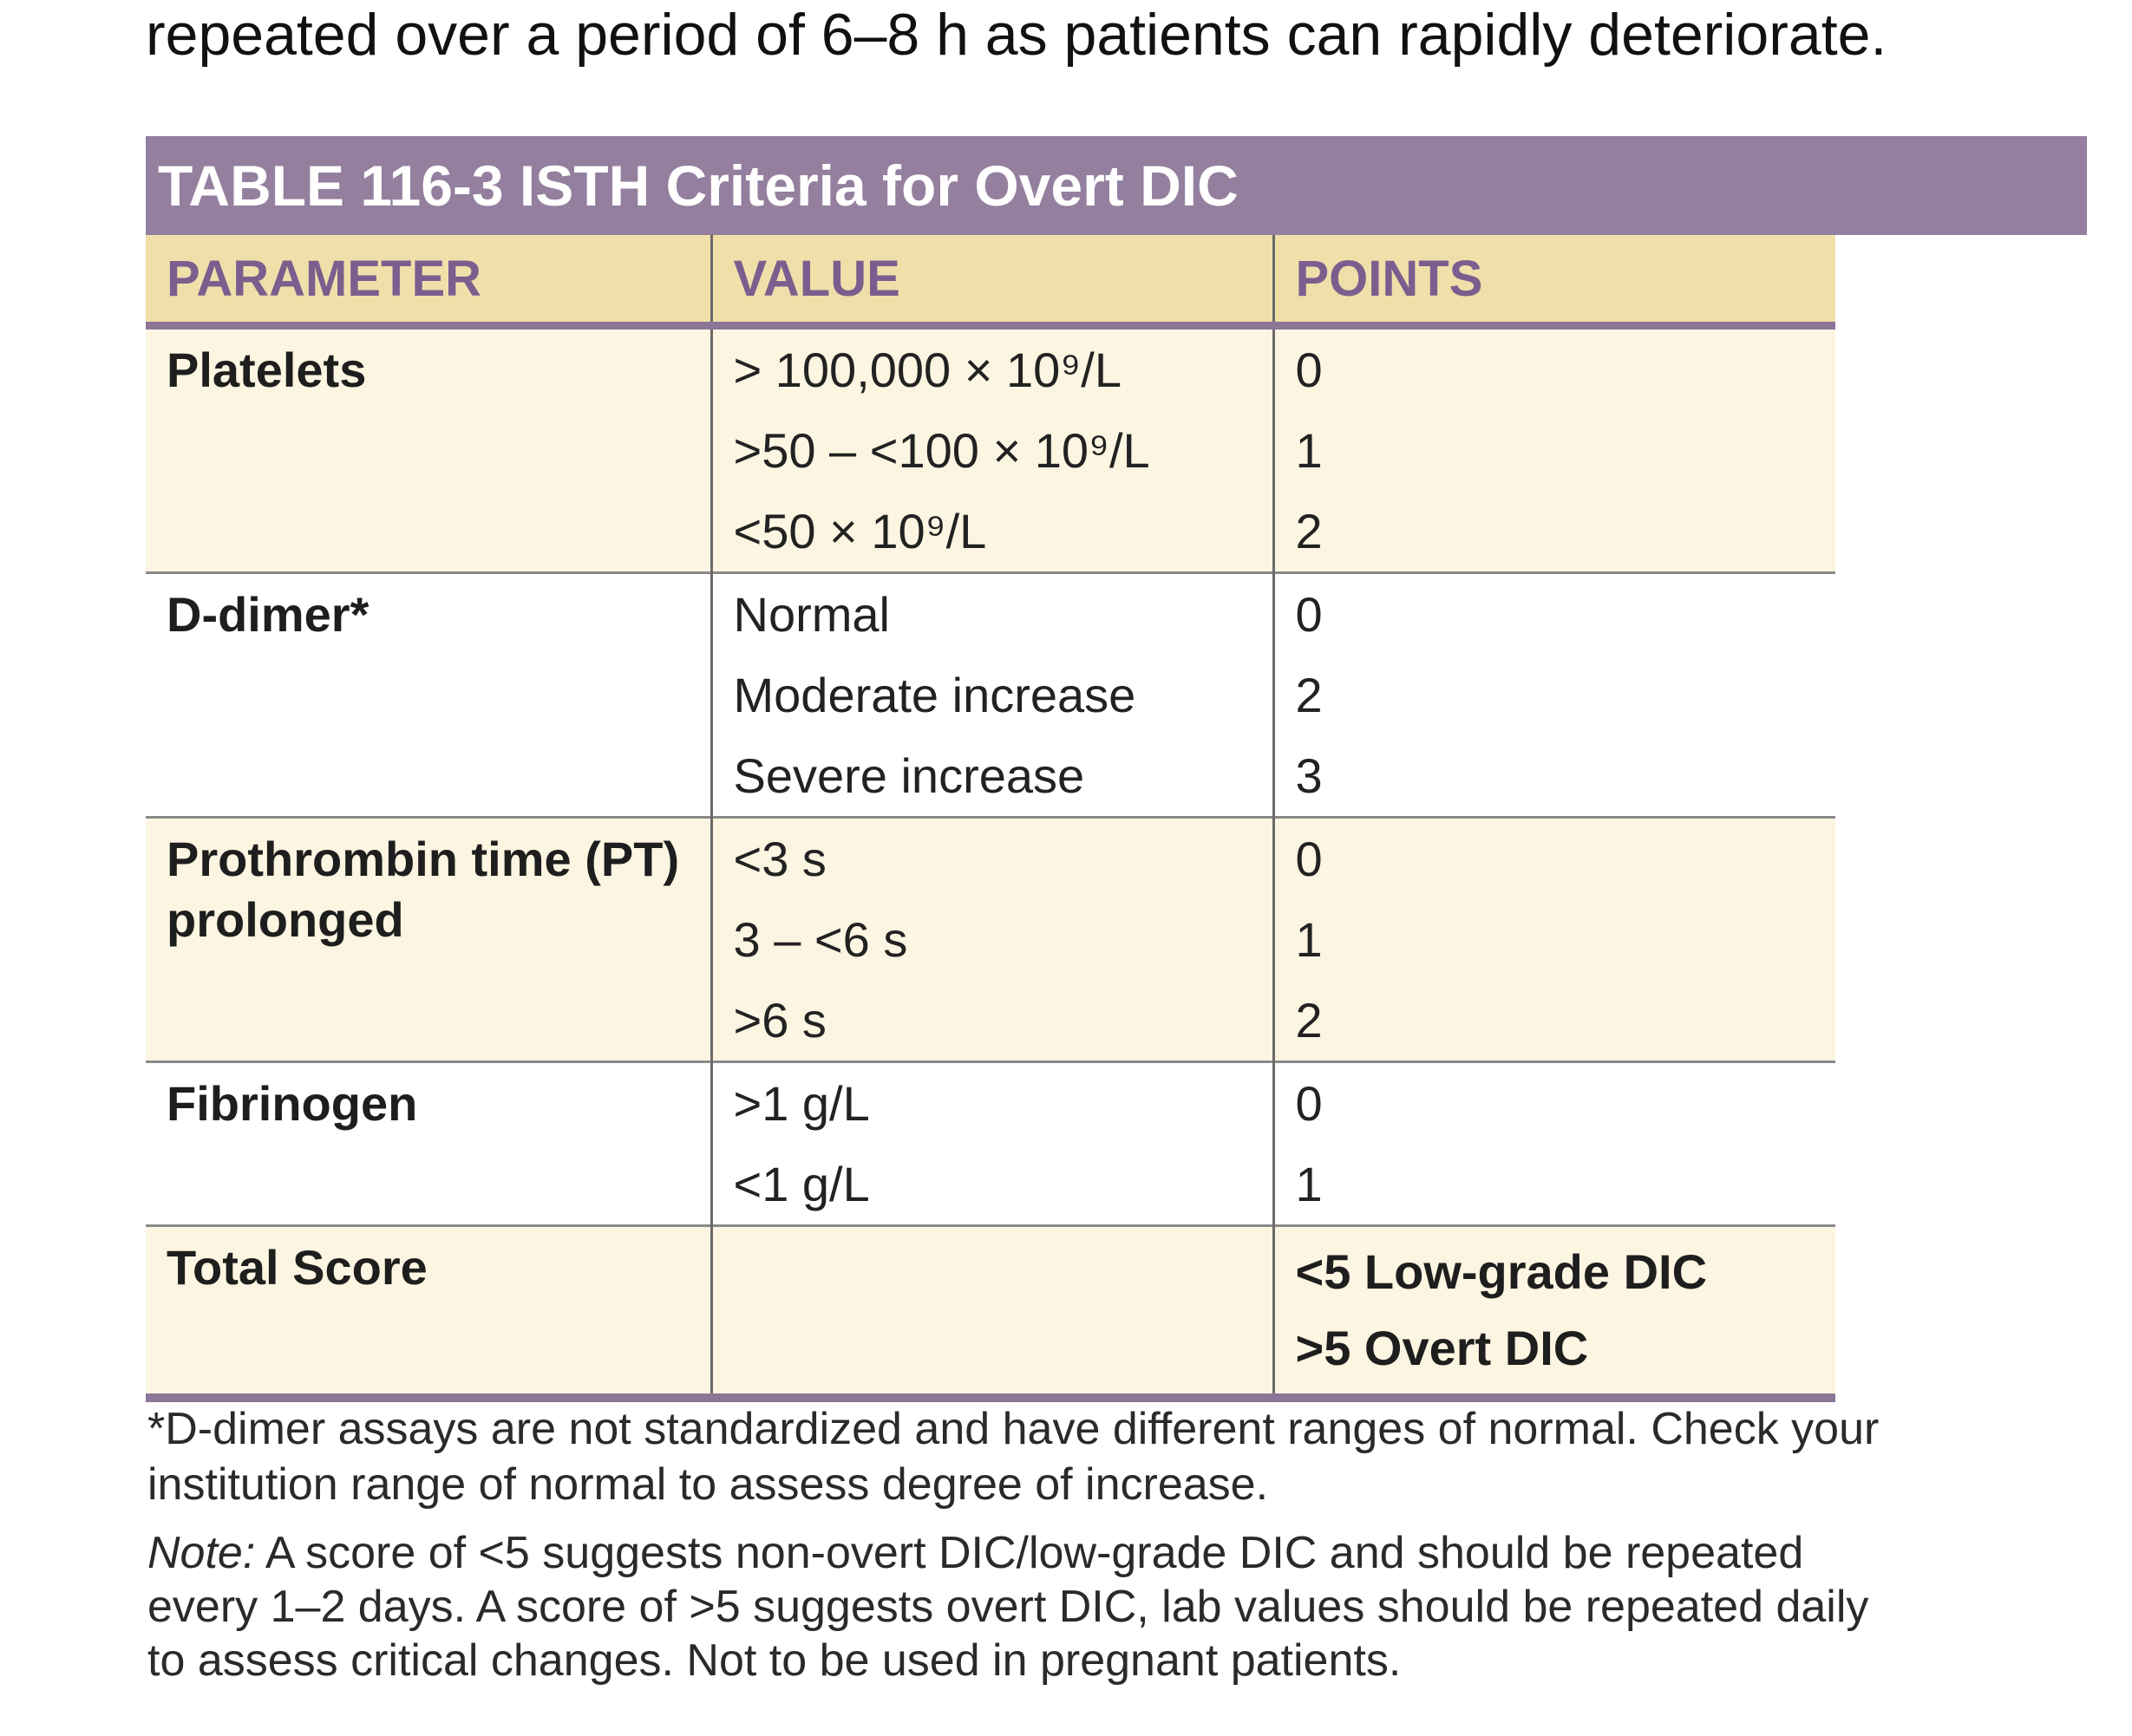 This screenshot has width=2132, height=1736. I want to click on parameter-cell: Platelets, so click(428, 449).